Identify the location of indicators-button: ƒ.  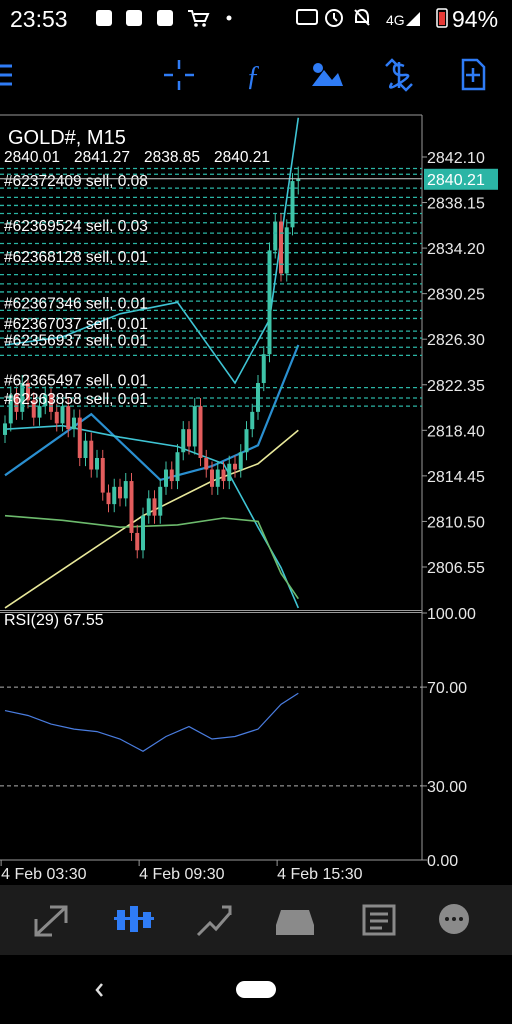
(253, 76).